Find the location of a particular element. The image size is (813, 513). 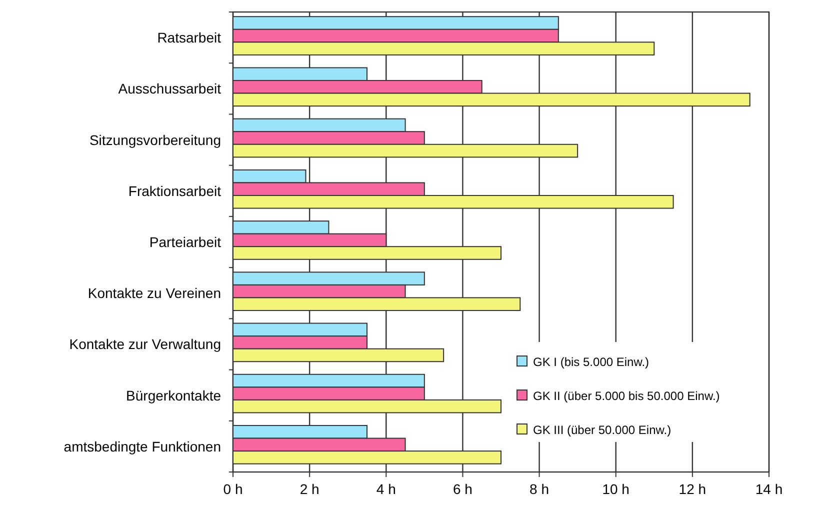

legend-label: GK III (über 50.000 Einw.) is located at coordinates (602, 430).